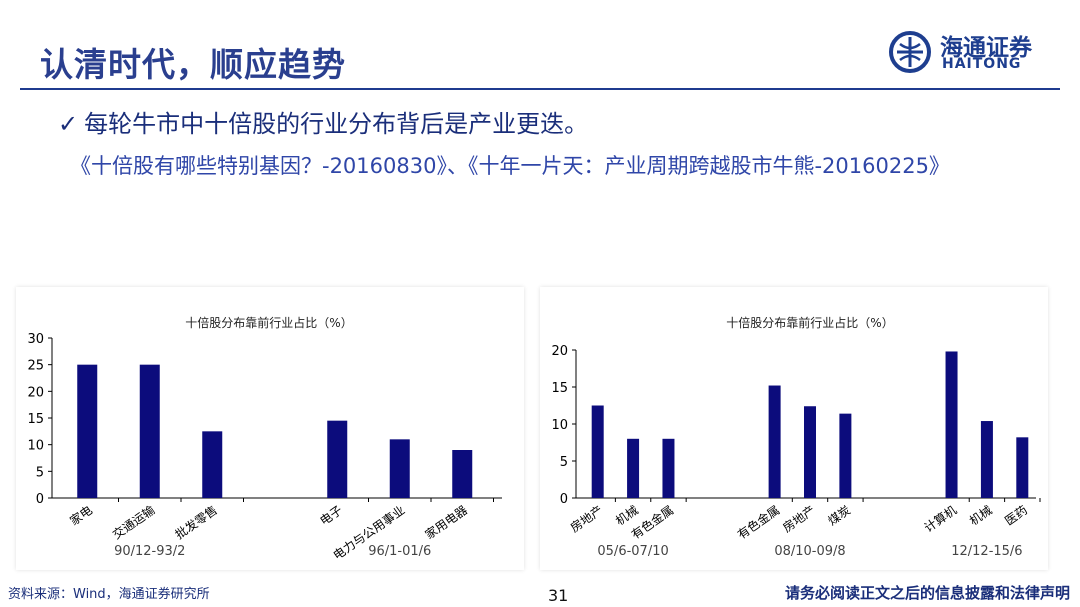  What do you see at coordinates (81, 515) in the screenshot?
I see `x-tick-label: 家电` at bounding box center [81, 515].